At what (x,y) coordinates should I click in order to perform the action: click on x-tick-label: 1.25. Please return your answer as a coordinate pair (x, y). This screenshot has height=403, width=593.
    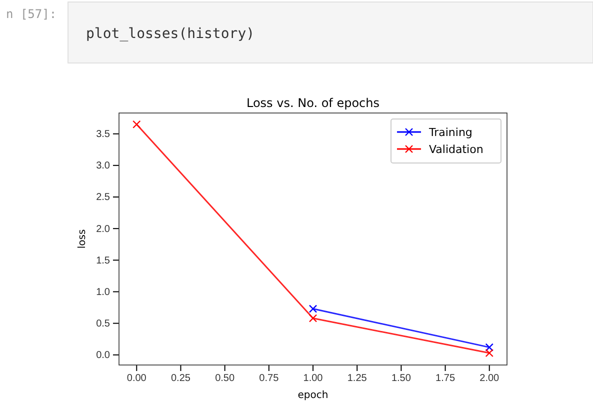
    Looking at the image, I should click on (357, 378).